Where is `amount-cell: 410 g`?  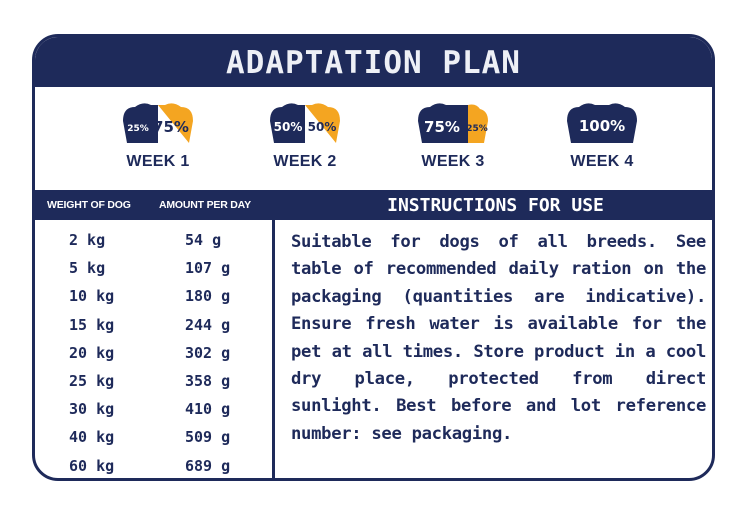 amount-cell: 410 g is located at coordinates (208, 409).